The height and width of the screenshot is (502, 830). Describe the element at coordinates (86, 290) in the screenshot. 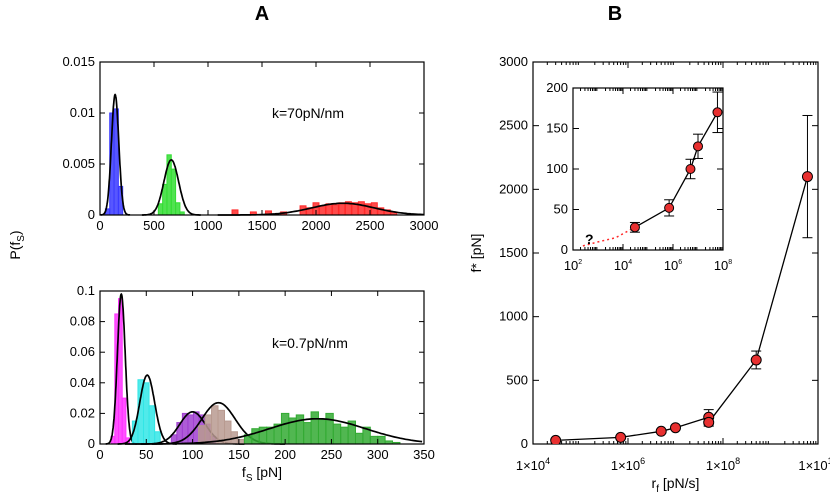

I see `y-tick-label: 0.1` at that location.